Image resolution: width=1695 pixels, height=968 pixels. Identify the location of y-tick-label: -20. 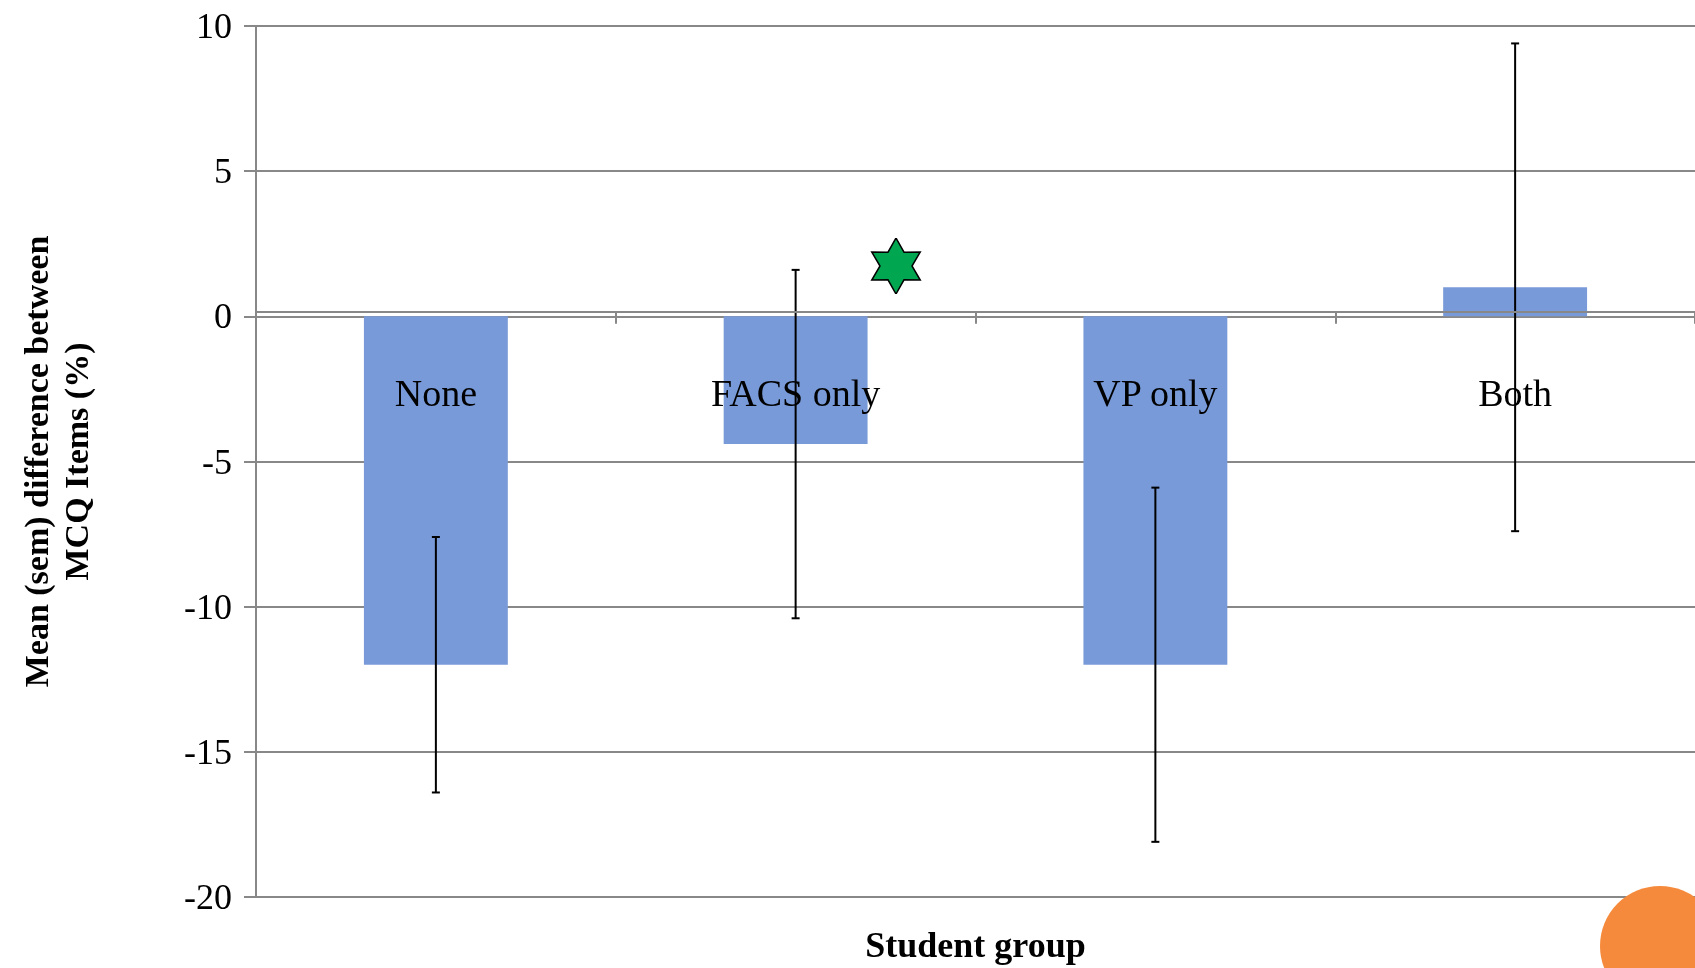
(208, 897).